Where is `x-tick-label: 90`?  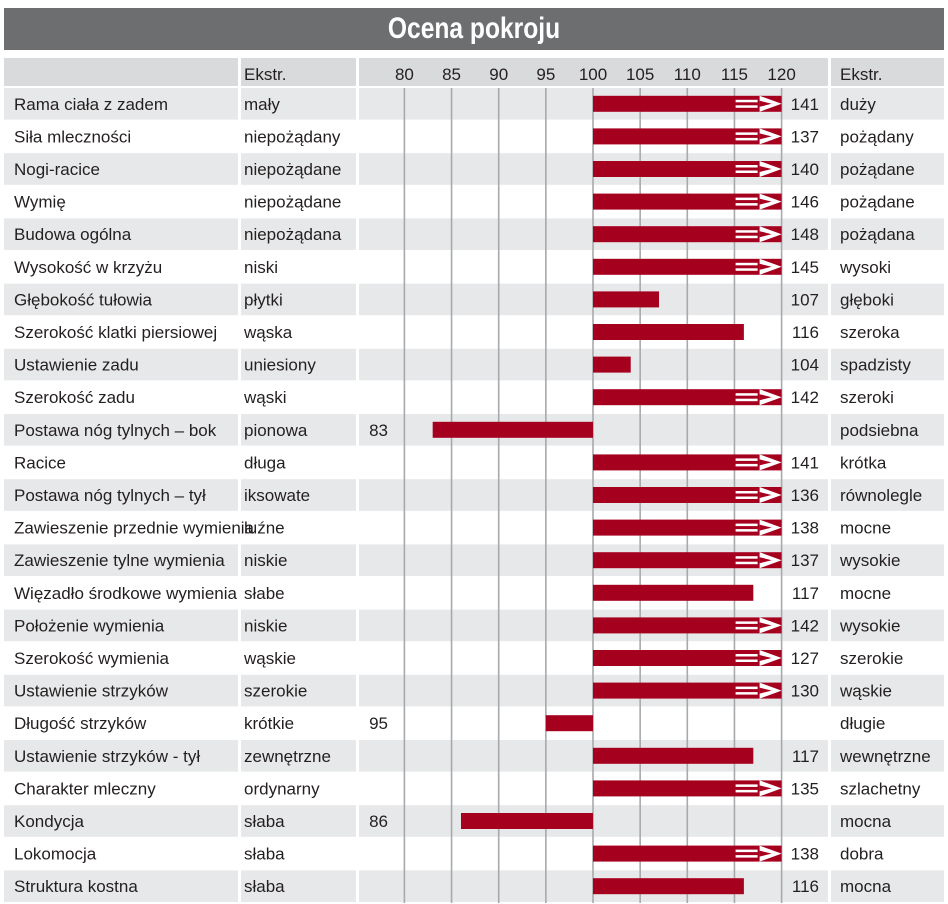
x-tick-label: 90 is located at coordinates (498, 74).